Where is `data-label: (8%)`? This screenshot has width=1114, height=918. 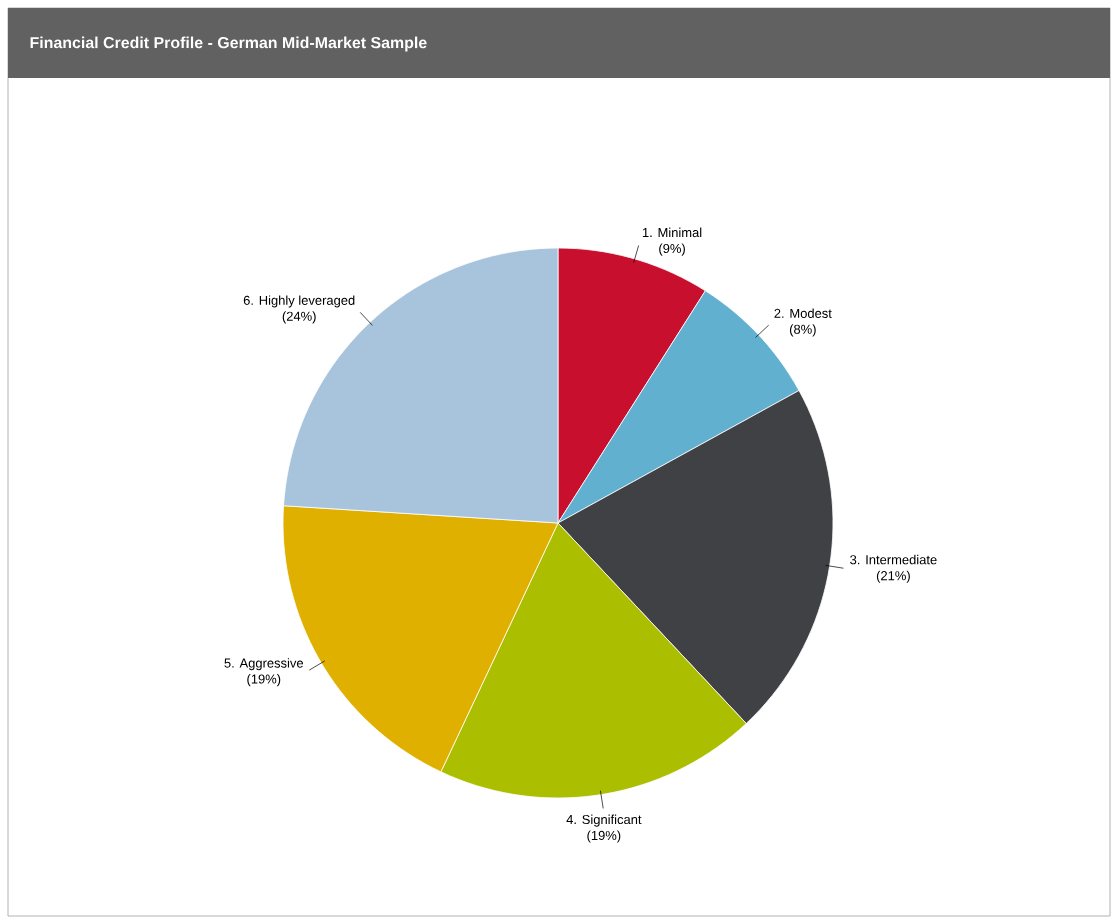
data-label: (8%) is located at coordinates (802, 330).